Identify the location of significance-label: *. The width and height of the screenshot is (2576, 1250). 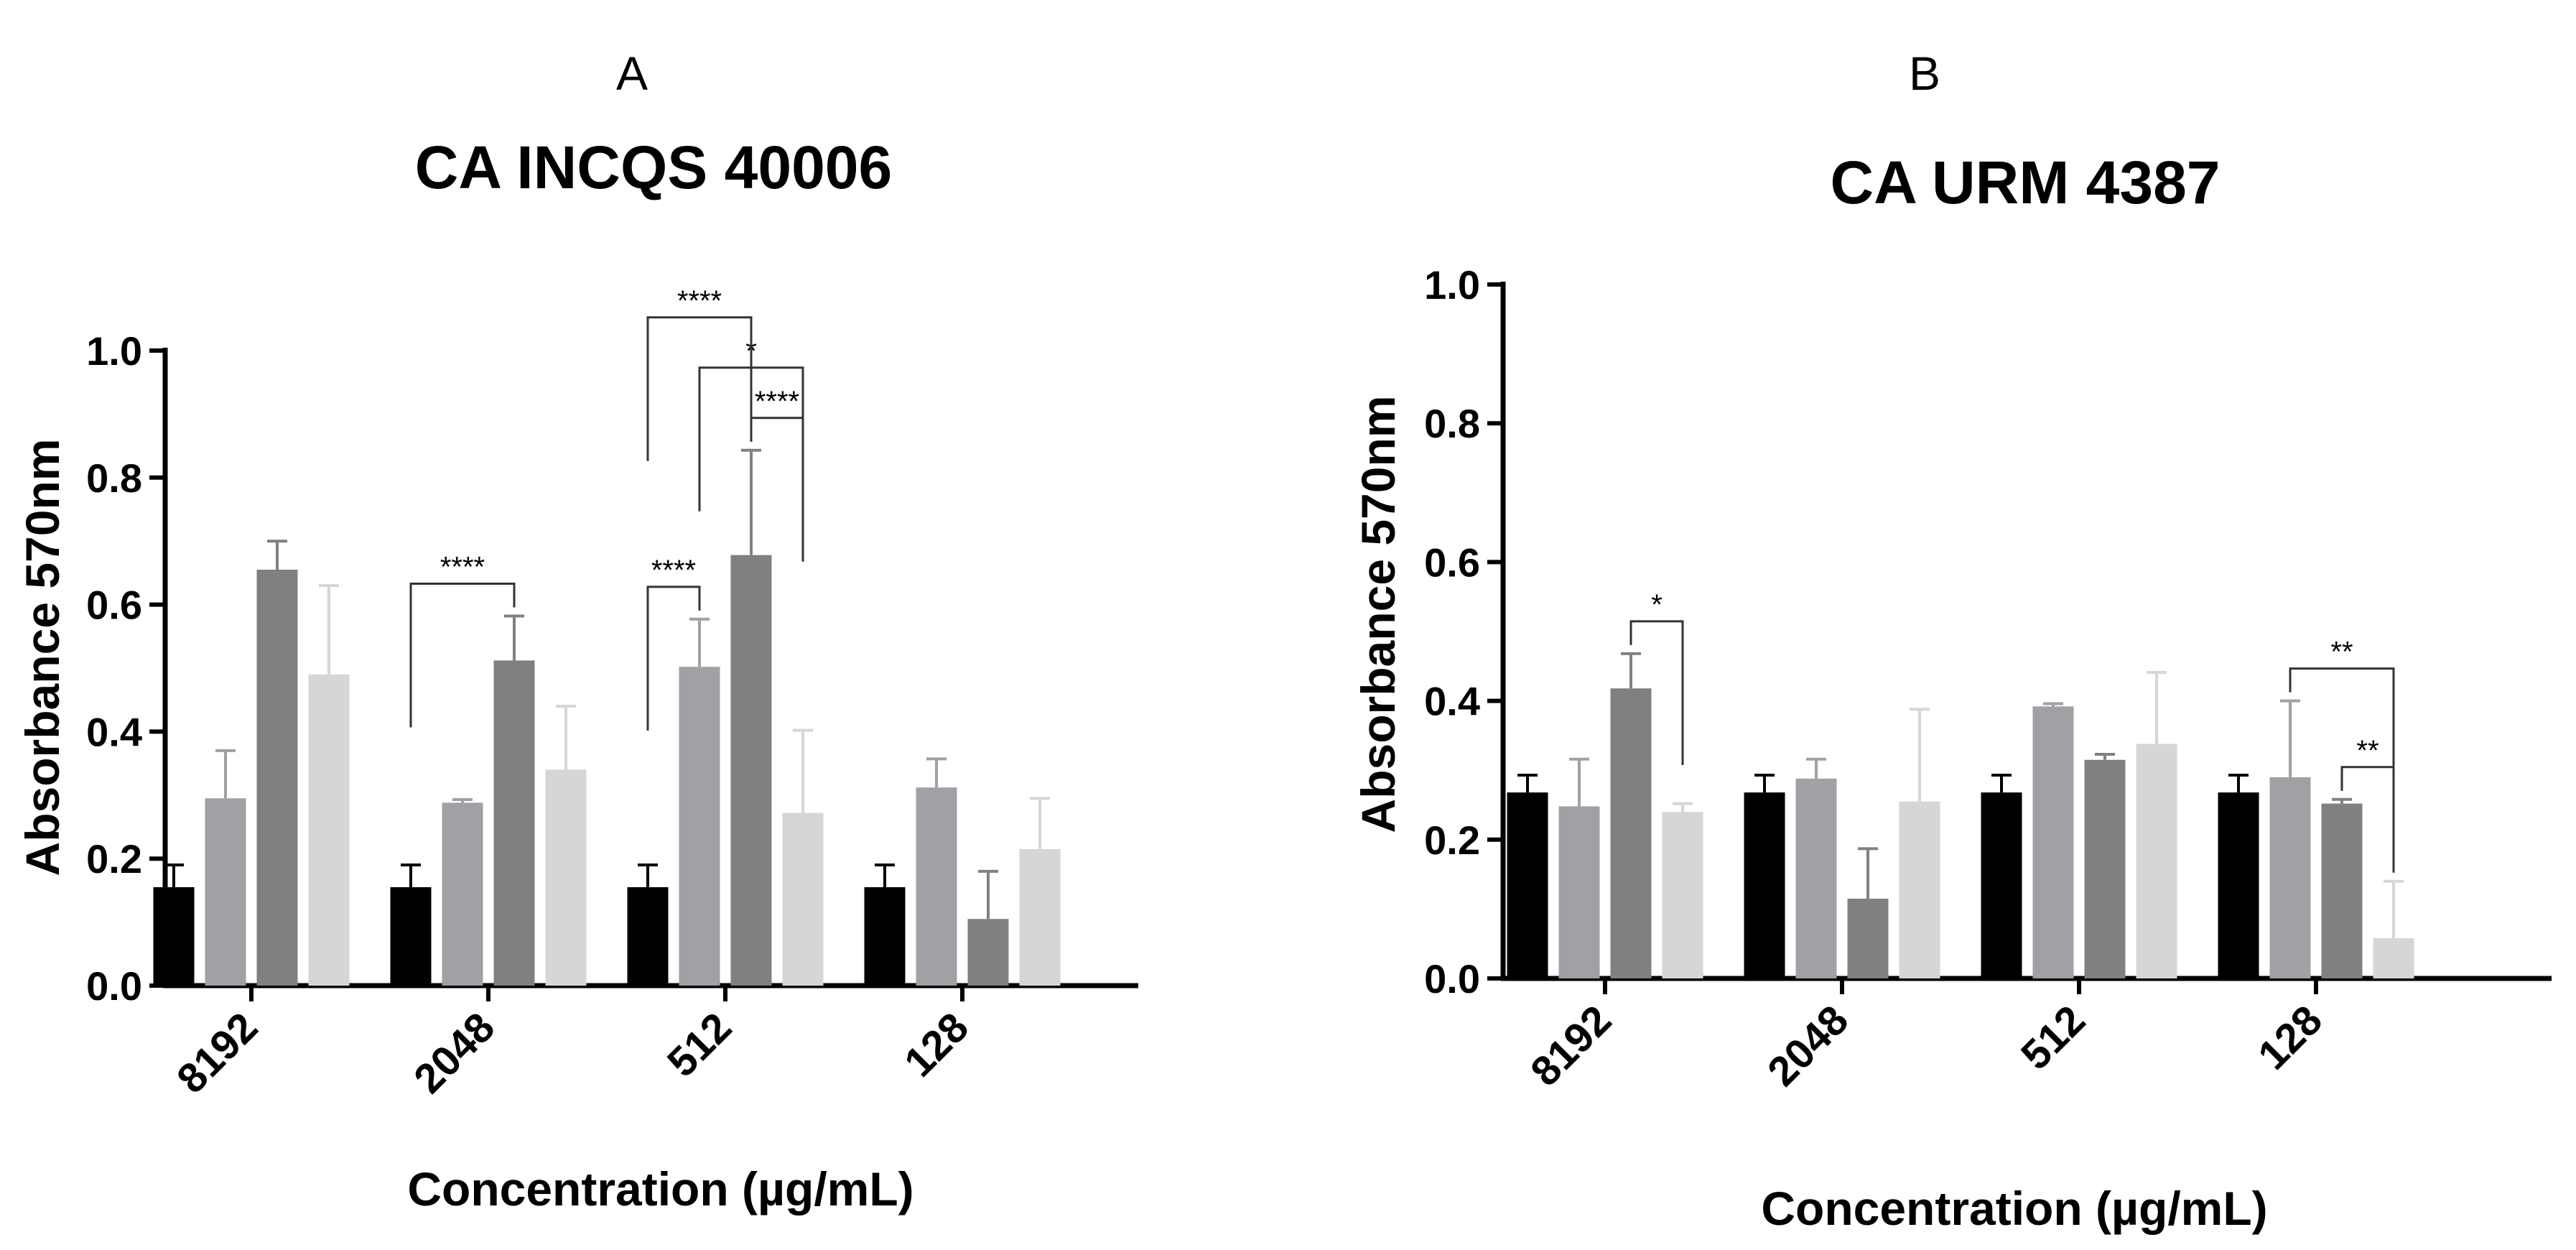
(1657, 605).